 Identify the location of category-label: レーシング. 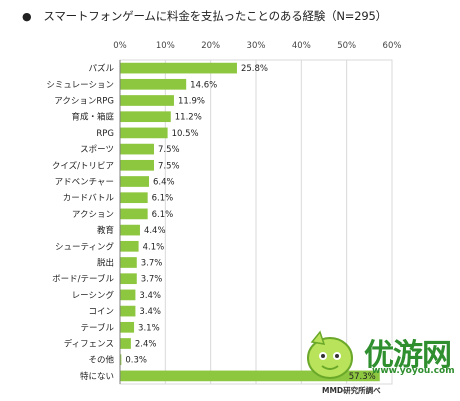
(93, 295).